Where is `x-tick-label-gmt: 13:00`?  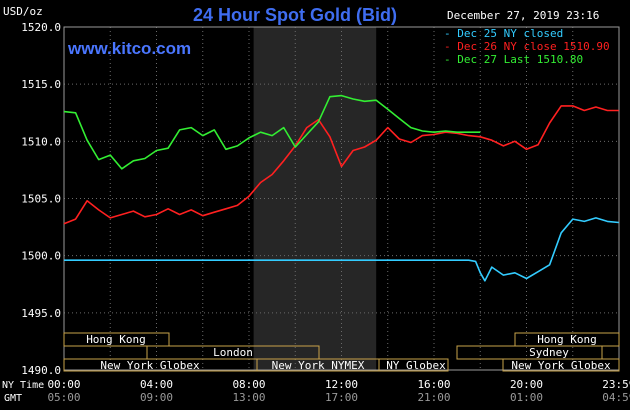 x-tick-label-gmt: 13:00 is located at coordinates (248, 397).